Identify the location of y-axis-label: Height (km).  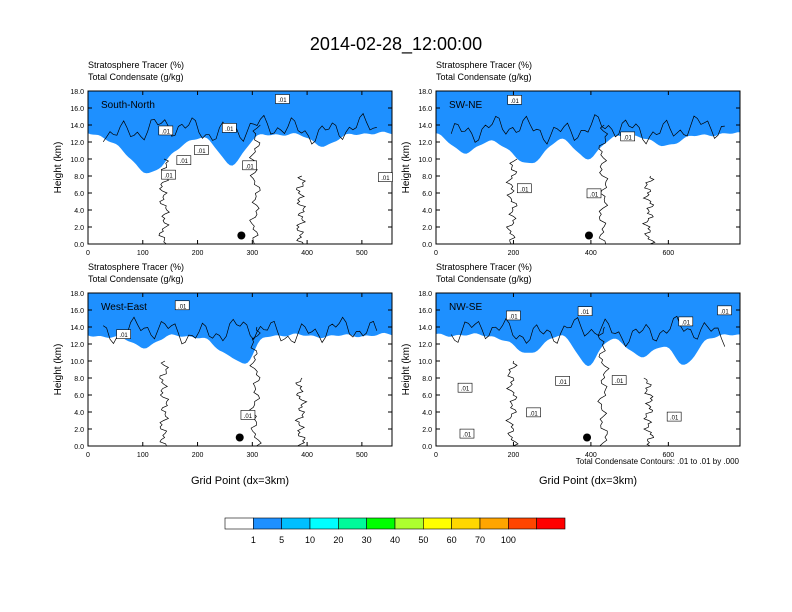
(58, 370).